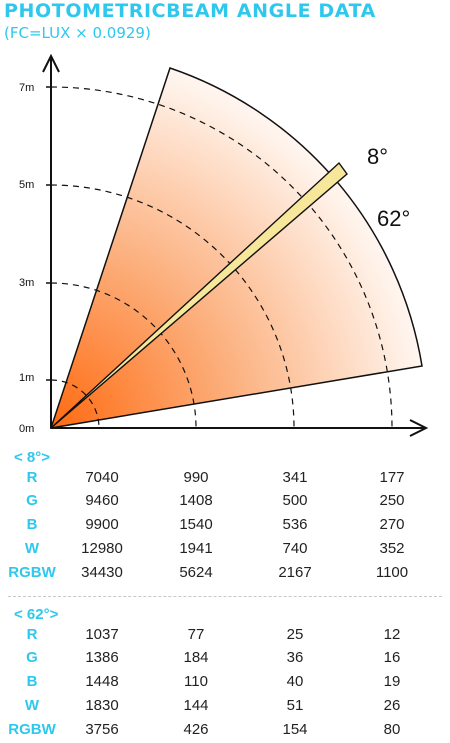 Image resolution: width=450 pixels, height=743 pixels. What do you see at coordinates (392, 705) in the screenshot?
I see `table-cell: 26` at bounding box center [392, 705].